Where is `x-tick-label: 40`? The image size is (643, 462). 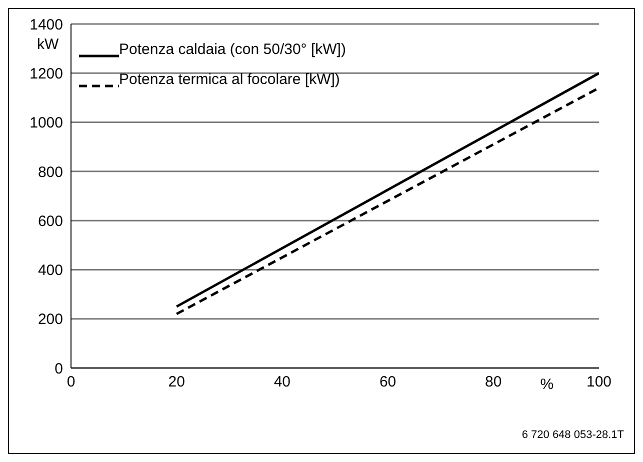 x-tick-label: 40 is located at coordinates (282, 382).